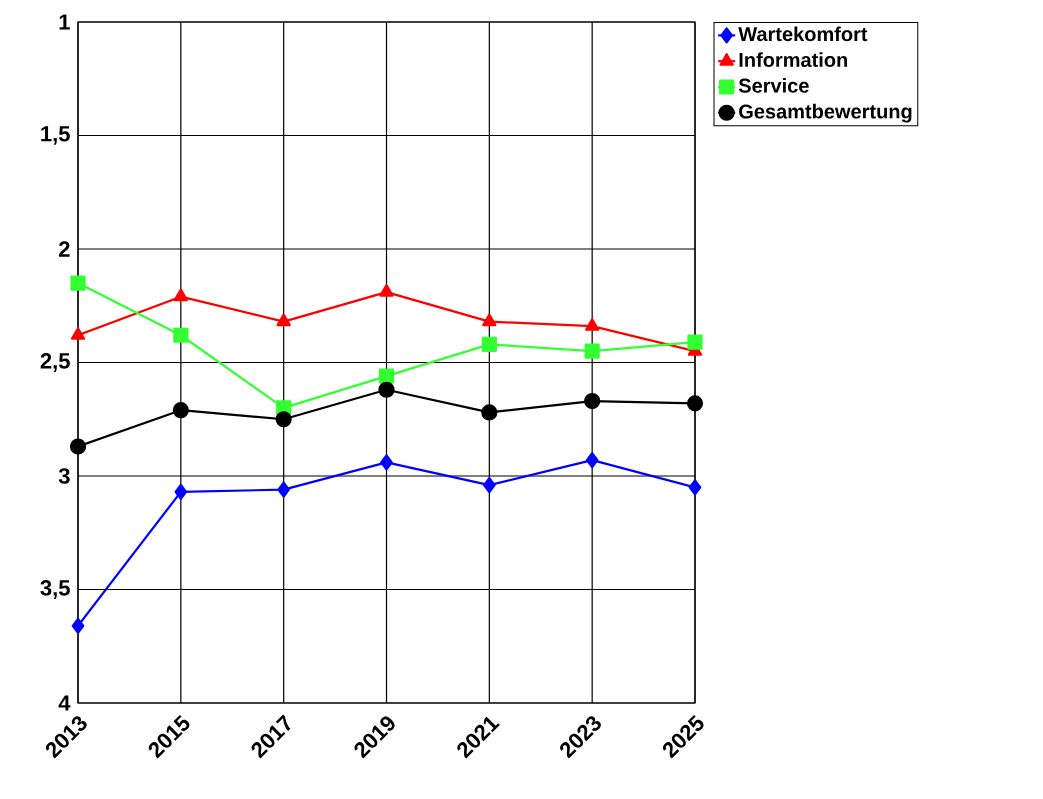  What do you see at coordinates (64, 476) in the screenshot?
I see `y-tick-label: 3` at bounding box center [64, 476].